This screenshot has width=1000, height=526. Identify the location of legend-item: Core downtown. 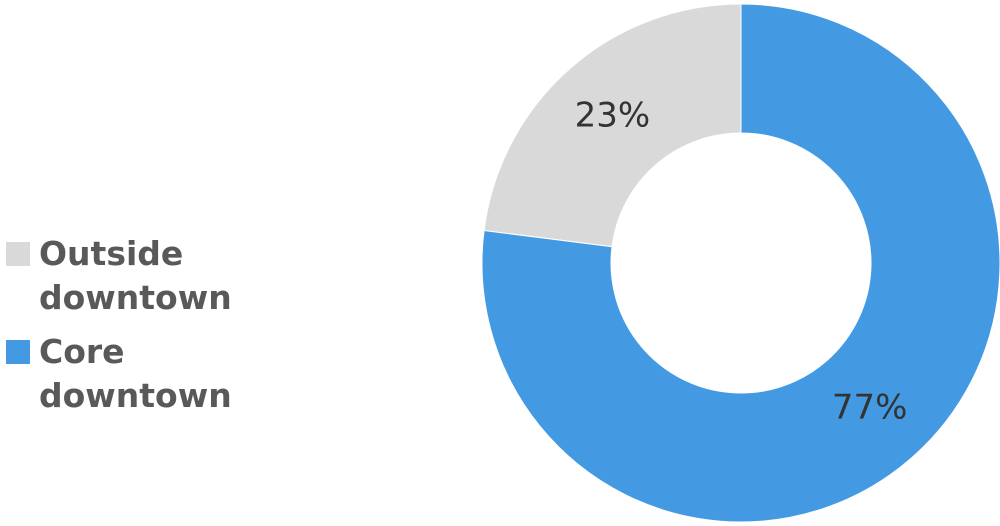
(156, 374).